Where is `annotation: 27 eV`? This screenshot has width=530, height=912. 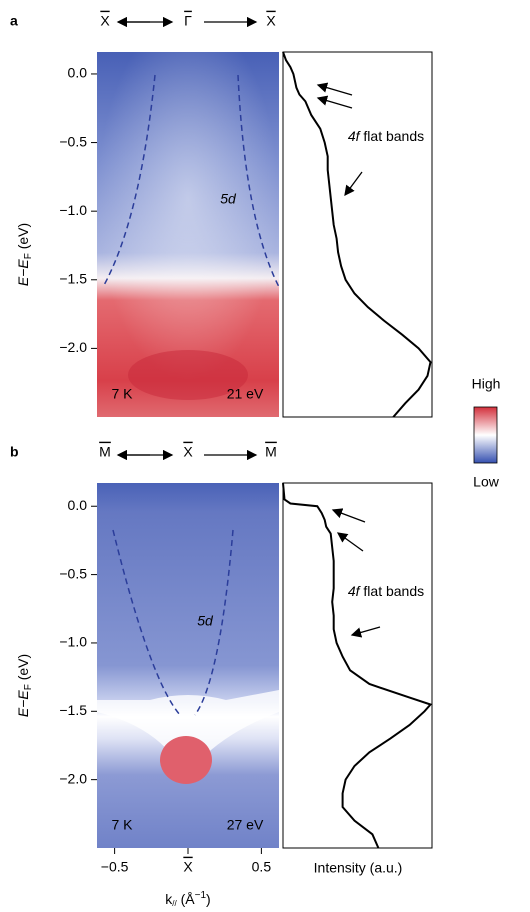 annotation: 27 eV is located at coordinates (245, 825).